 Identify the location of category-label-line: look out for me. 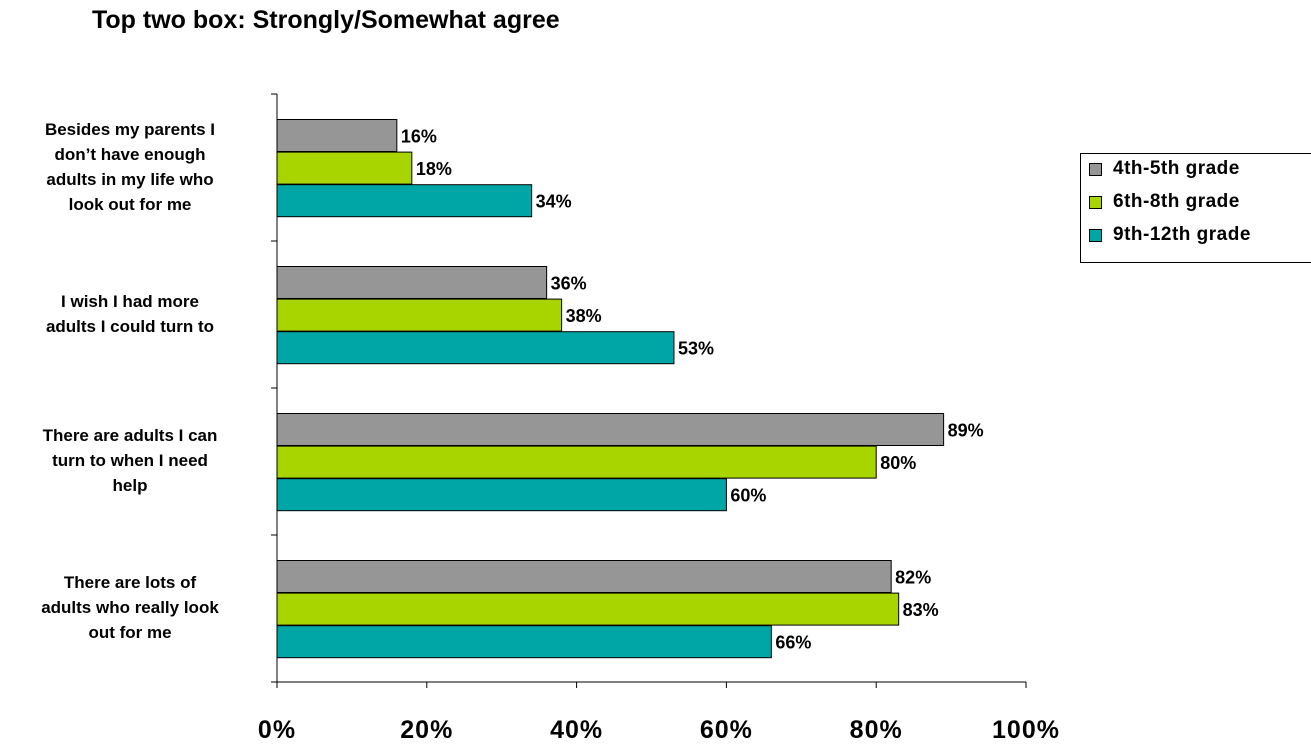
(130, 204).